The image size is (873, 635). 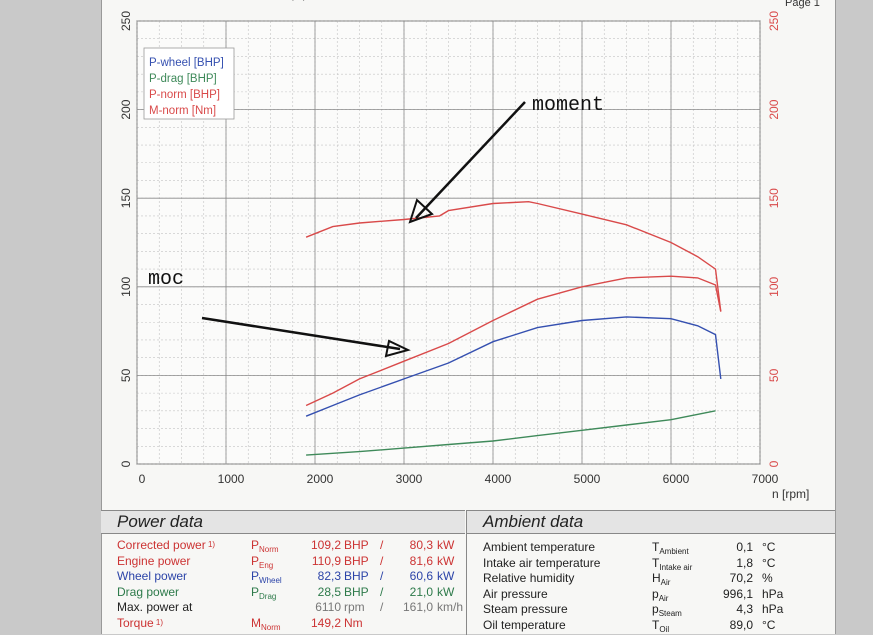 I want to click on cell: TIntake air, so click(x=672, y=563).